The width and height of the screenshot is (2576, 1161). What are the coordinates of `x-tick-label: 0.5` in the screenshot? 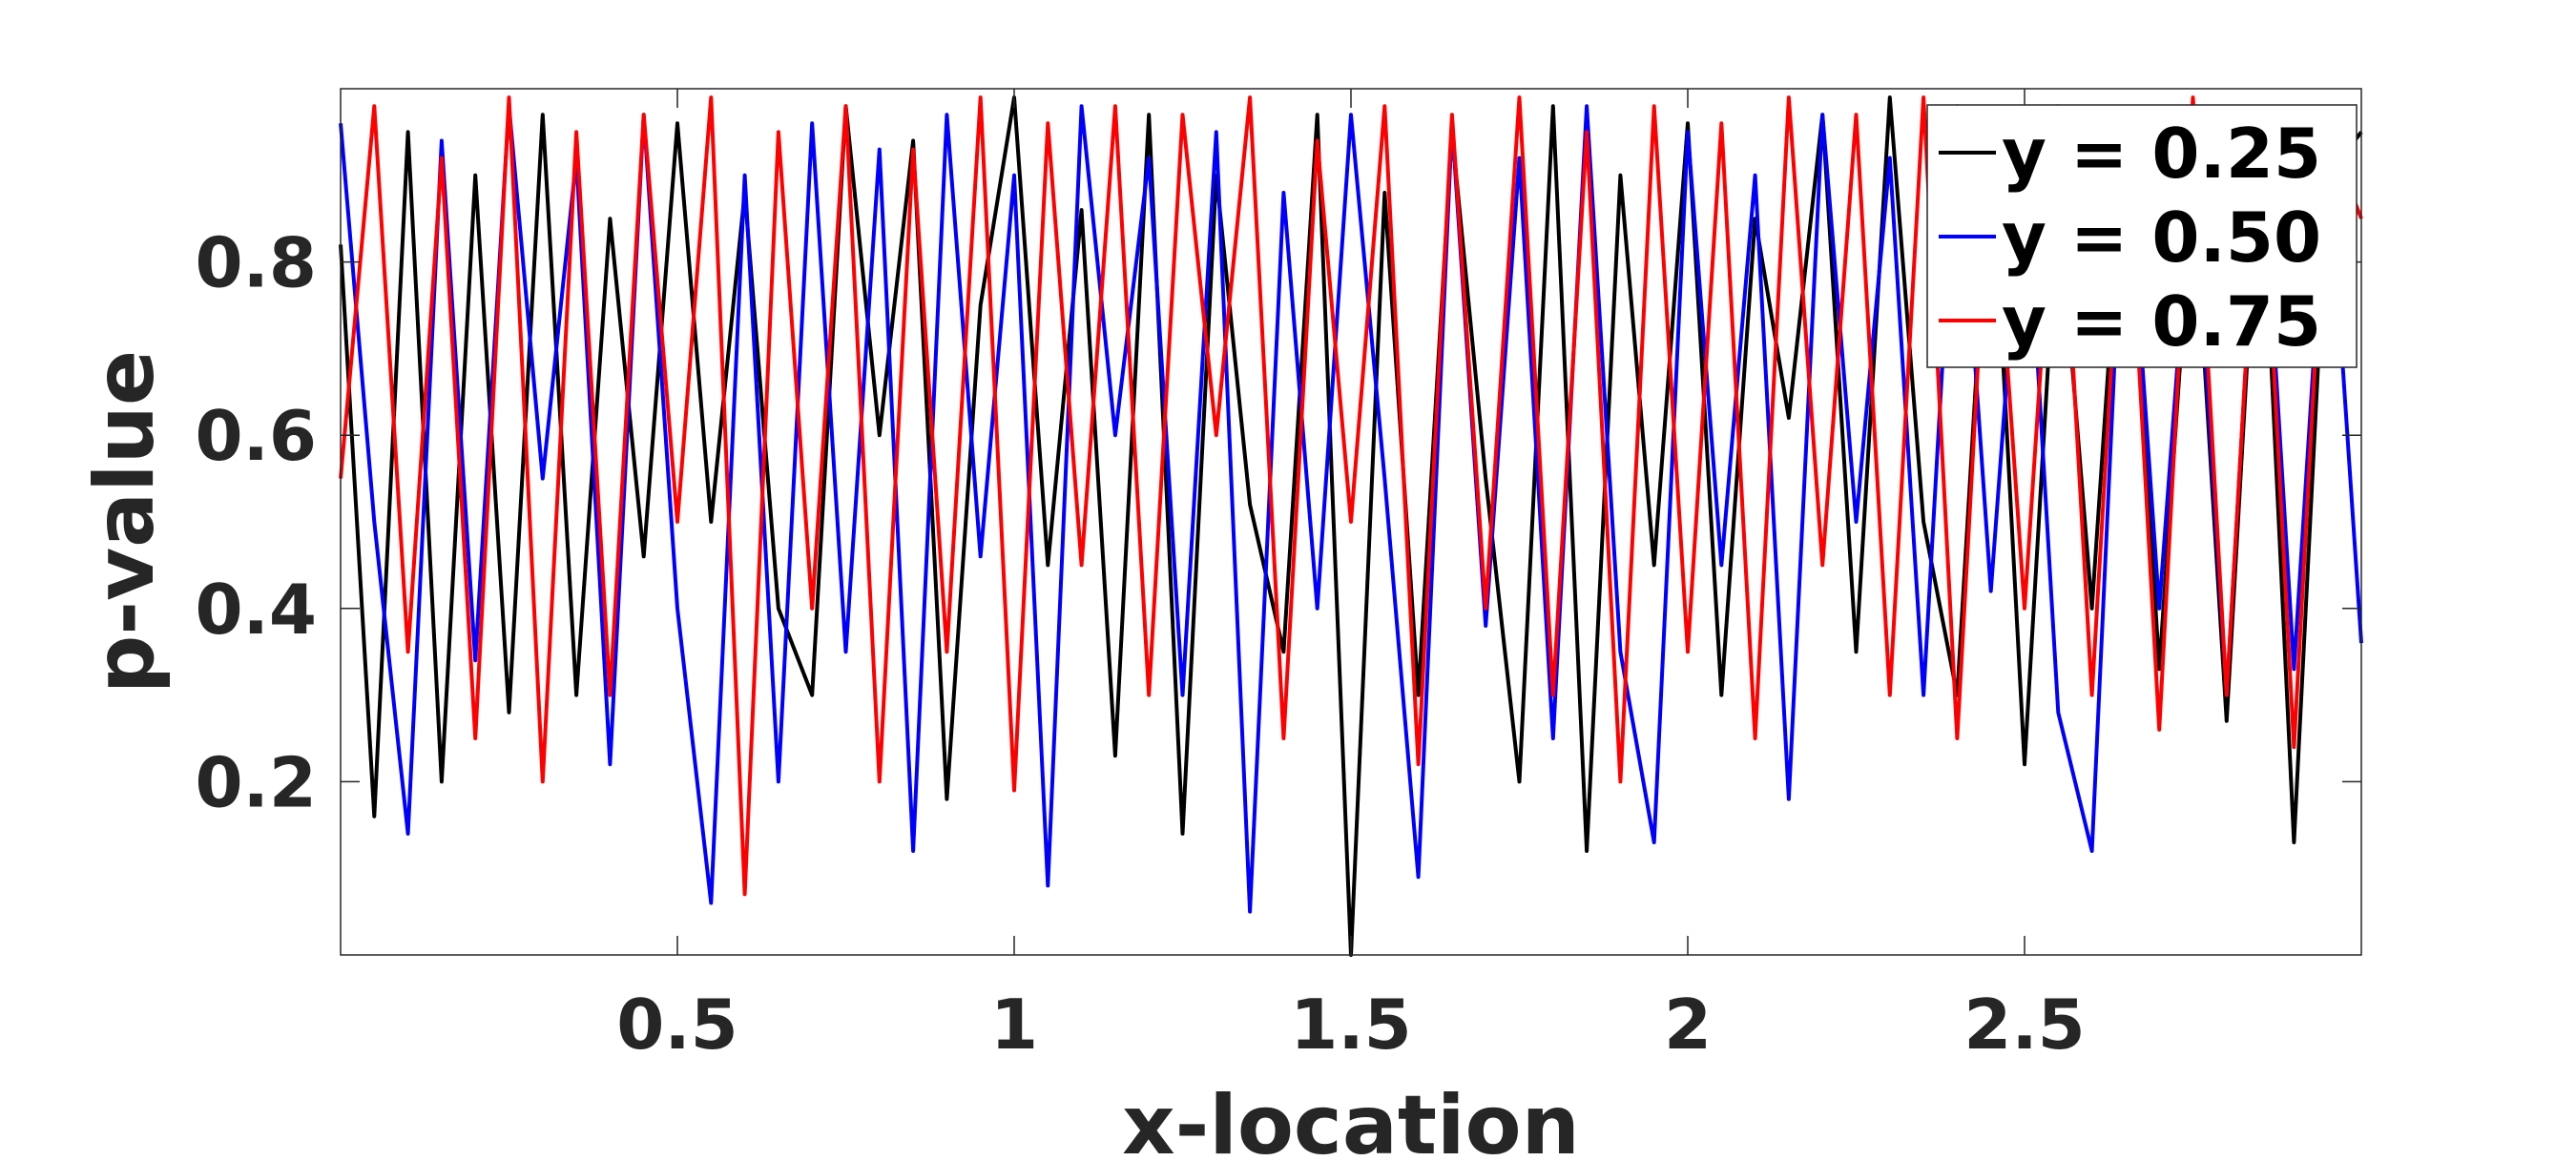 It's located at (677, 1025).